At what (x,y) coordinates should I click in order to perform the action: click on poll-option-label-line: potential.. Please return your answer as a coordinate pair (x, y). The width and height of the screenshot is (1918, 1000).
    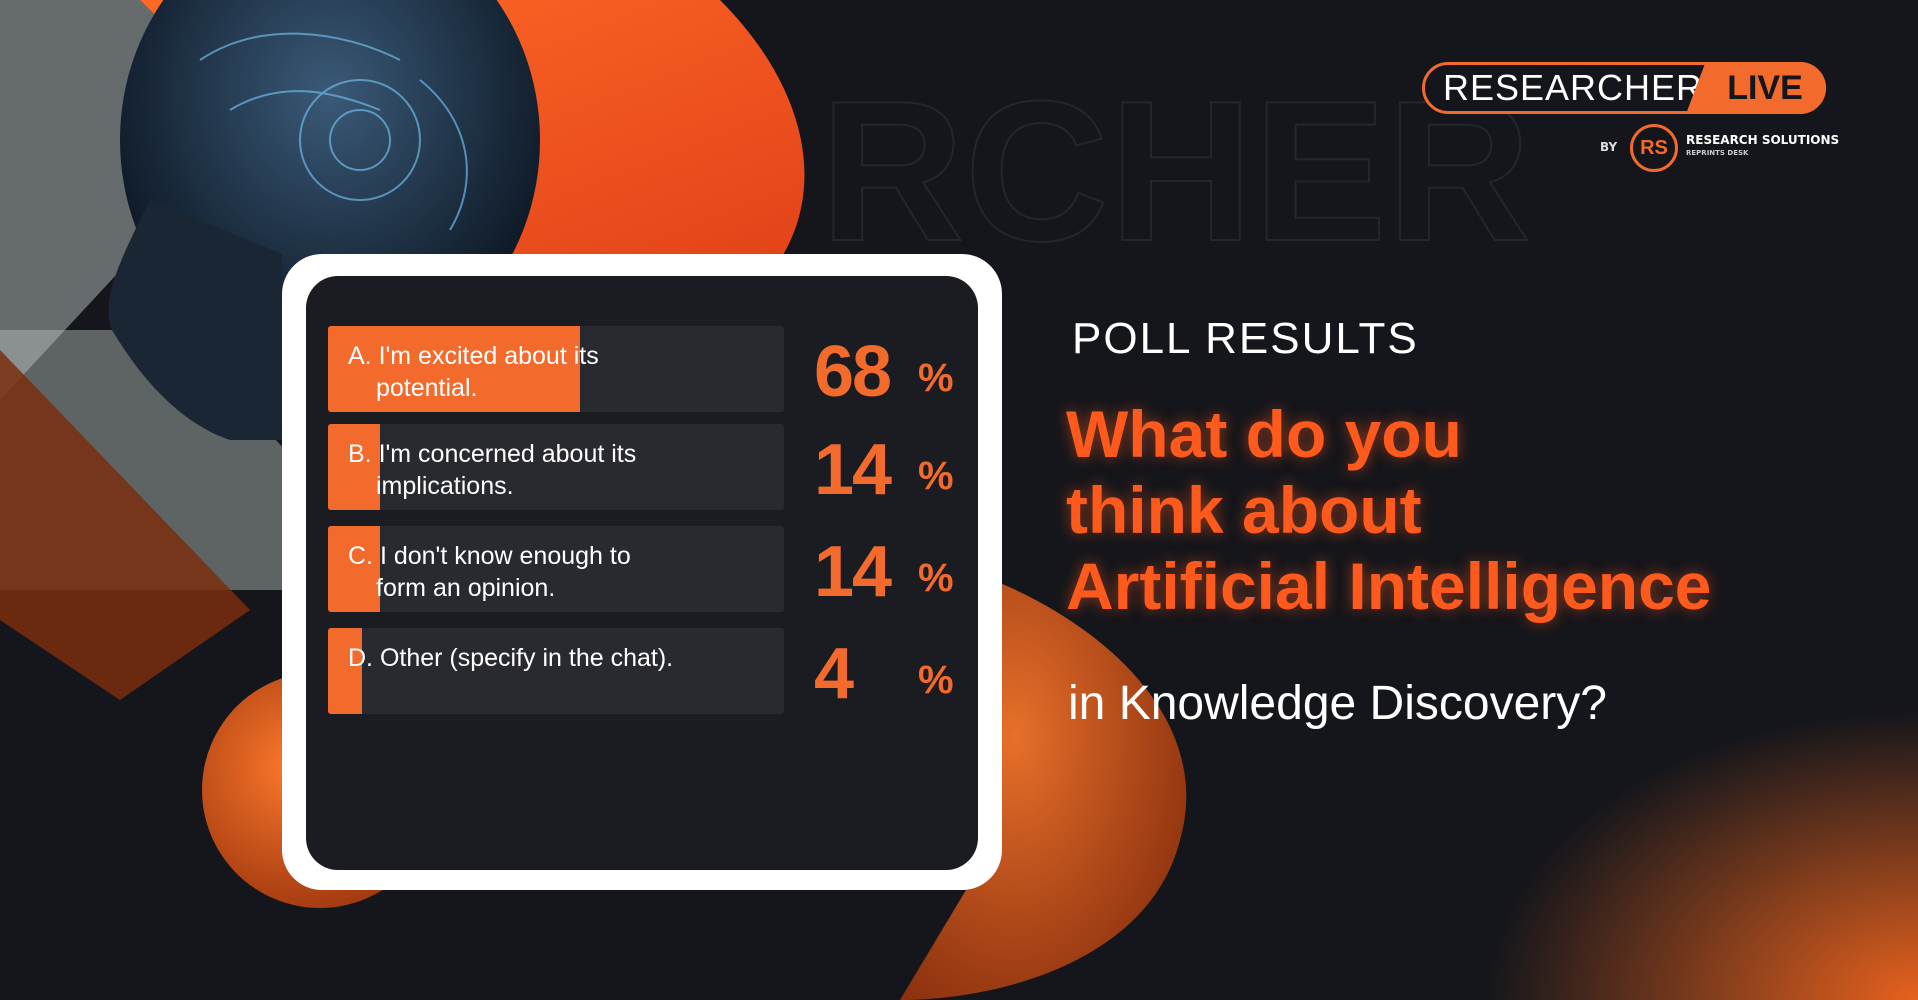
    Looking at the image, I should click on (427, 388).